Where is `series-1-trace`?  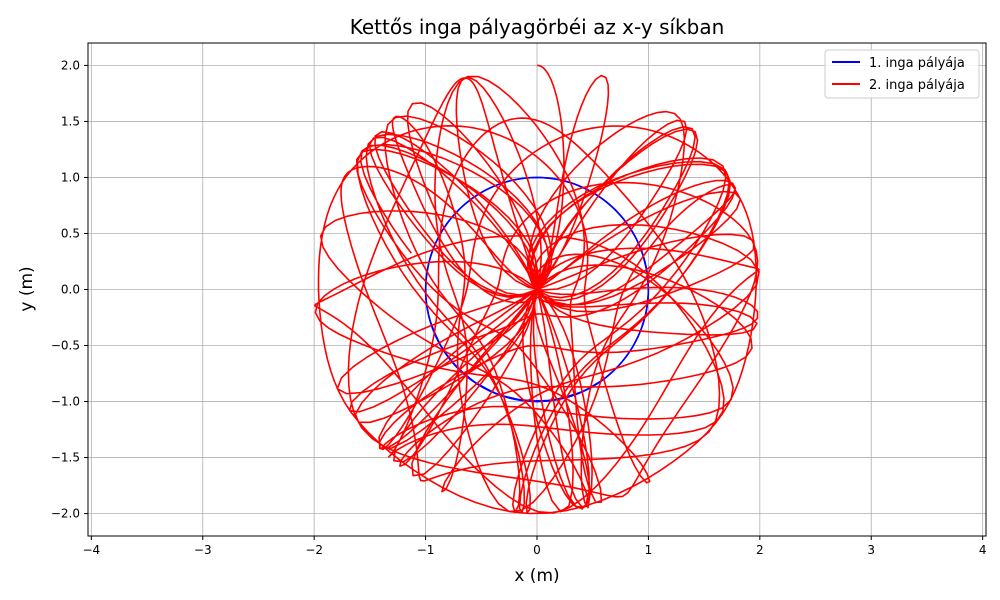
series-1-trace is located at coordinates (537, 289).